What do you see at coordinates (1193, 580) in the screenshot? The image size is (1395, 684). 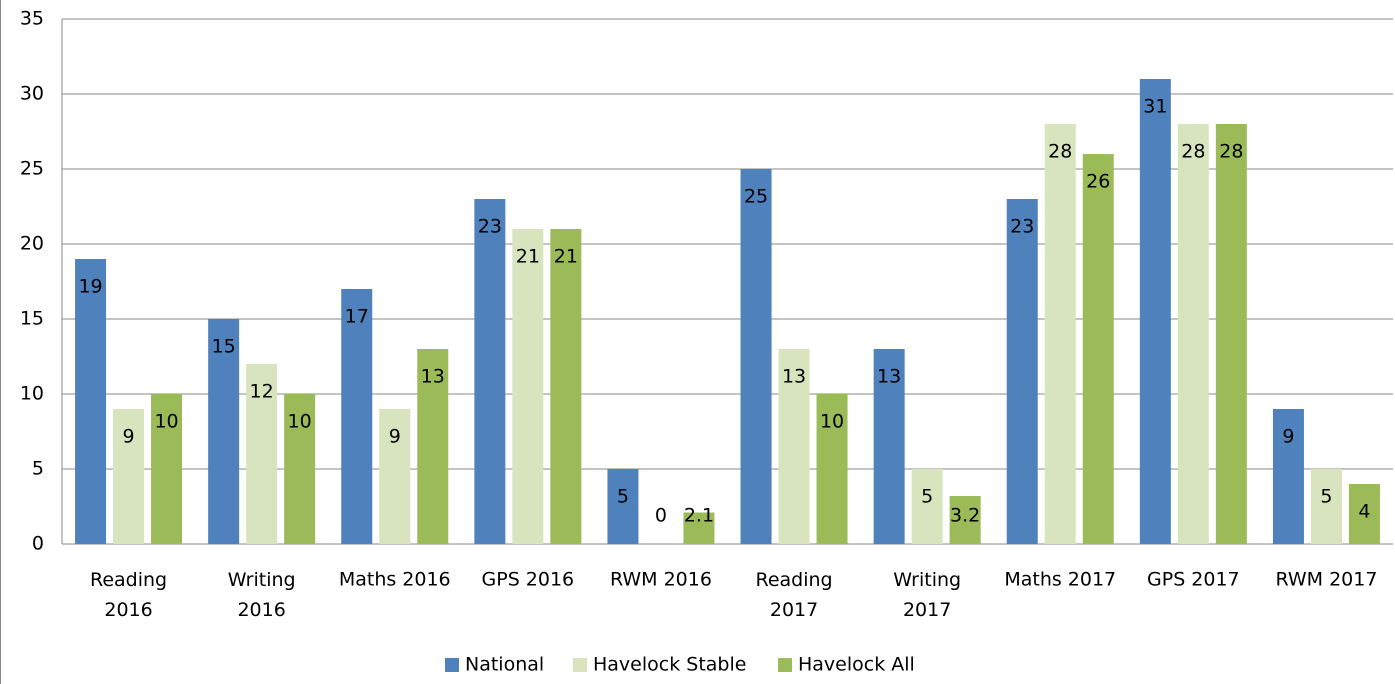 I see `x-tick-label: GPS 2017` at bounding box center [1193, 580].